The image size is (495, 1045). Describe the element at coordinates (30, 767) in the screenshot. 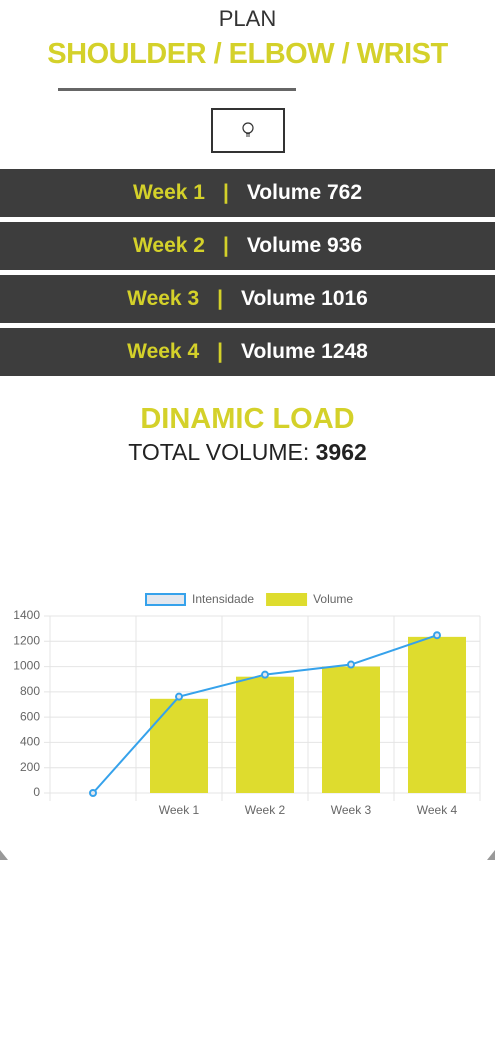

I see `y-tick-label: 200` at that location.